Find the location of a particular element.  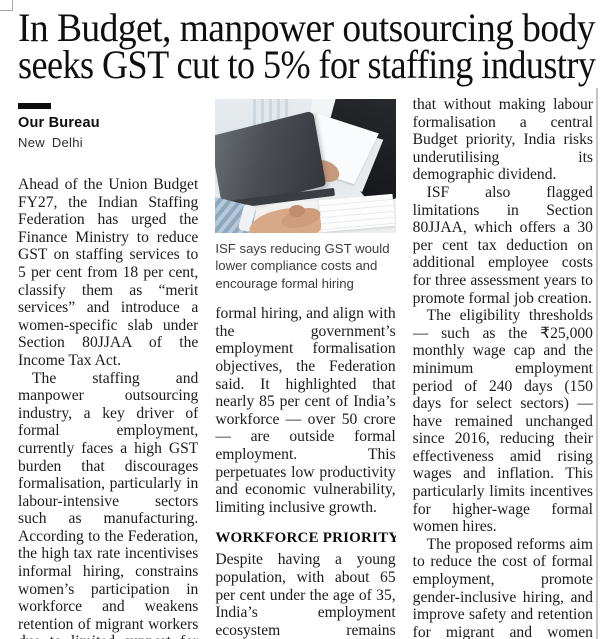

headline-line-1: In Budget, manpower outsourcing body is located at coordinates (307, 27).